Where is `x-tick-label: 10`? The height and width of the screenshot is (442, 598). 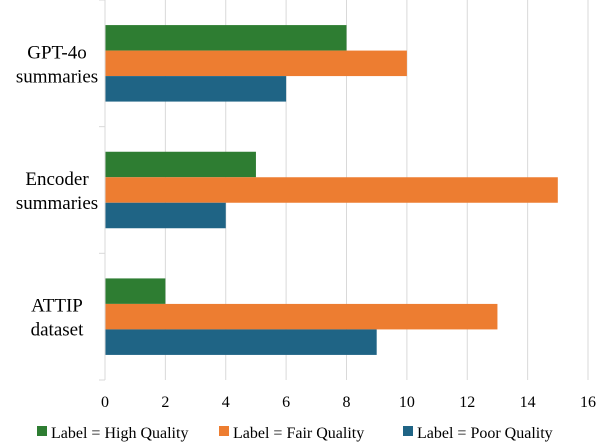
x-tick-label: 10 is located at coordinates (407, 402).